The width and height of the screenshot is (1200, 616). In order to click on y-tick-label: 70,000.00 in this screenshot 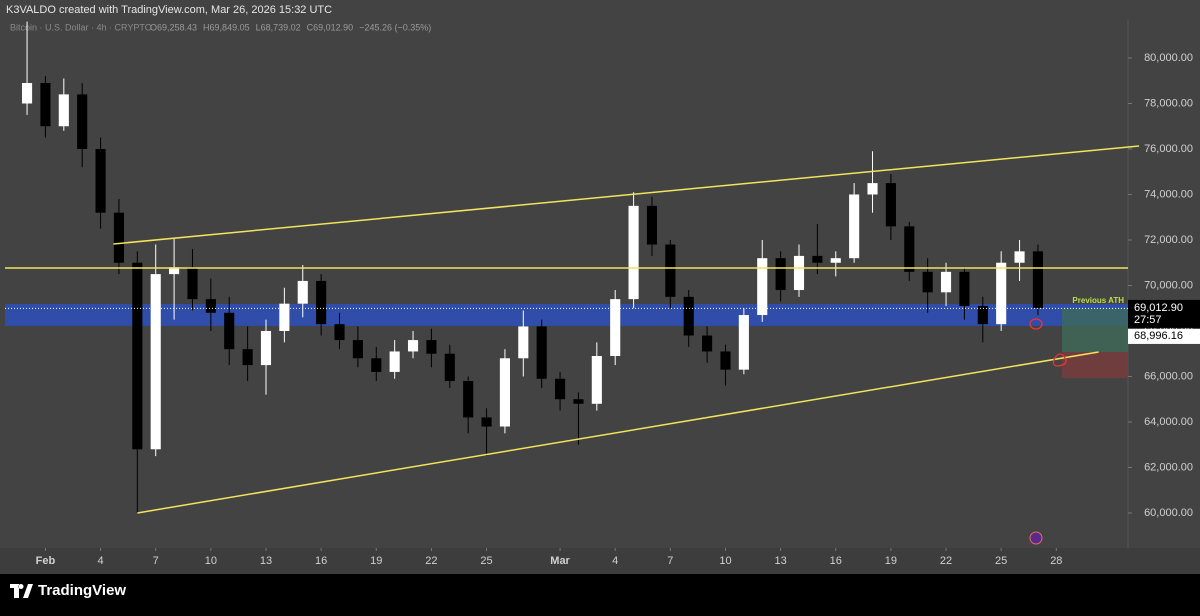, I will do `click(1168, 285)`.